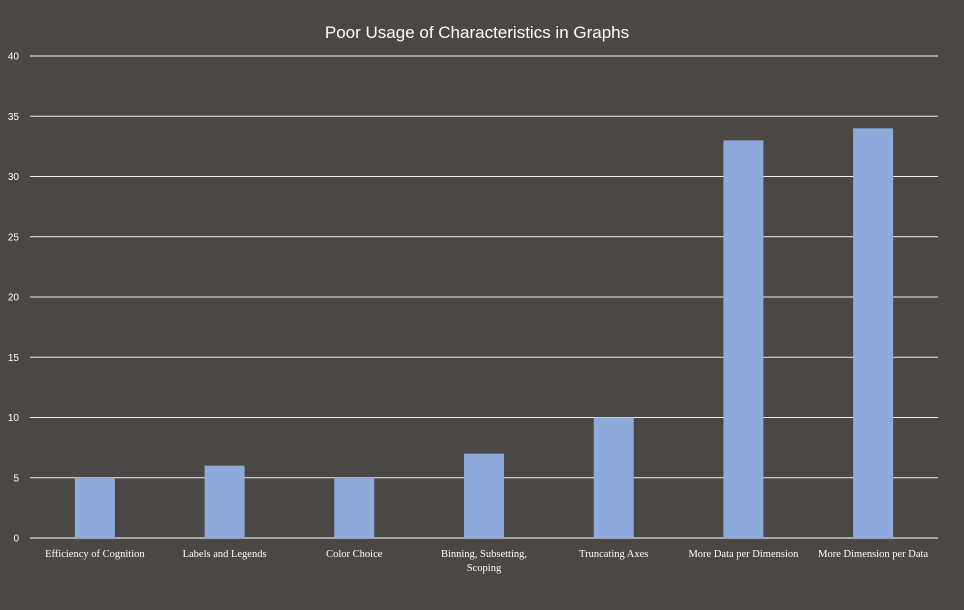  What do you see at coordinates (873, 554) in the screenshot?
I see `x-tick-label: More Dimension per Data` at bounding box center [873, 554].